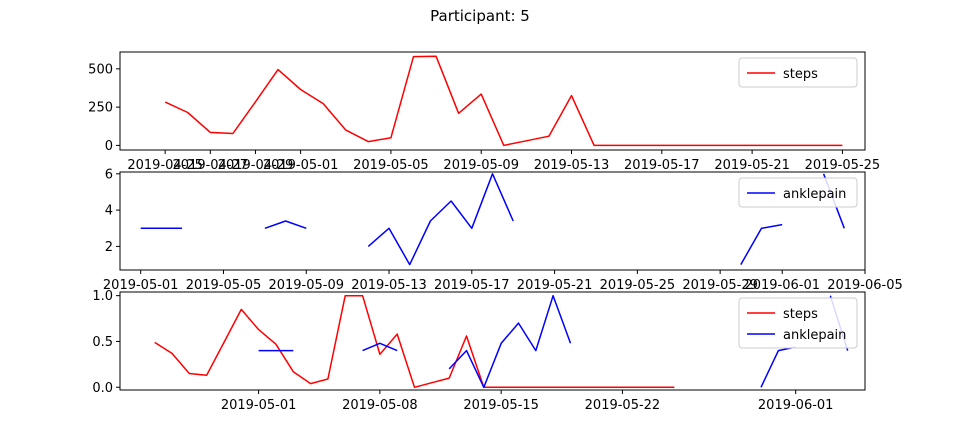 This screenshot has height=436, width=960. What do you see at coordinates (501, 405) in the screenshot?
I see `x-tick-label: 2019-05-15` at bounding box center [501, 405].